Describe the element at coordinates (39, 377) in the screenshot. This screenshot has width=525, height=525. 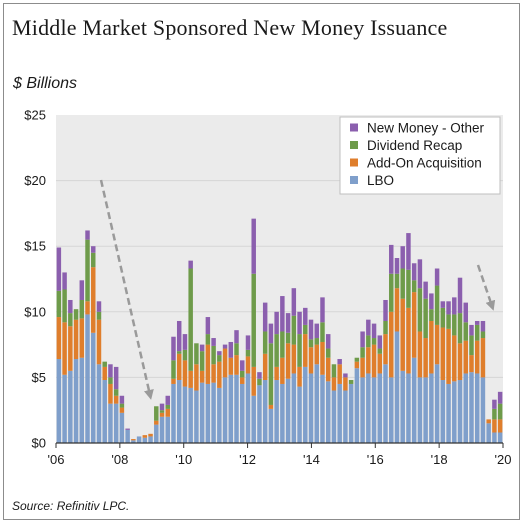
I see `y-tick-label: $5` at that location.